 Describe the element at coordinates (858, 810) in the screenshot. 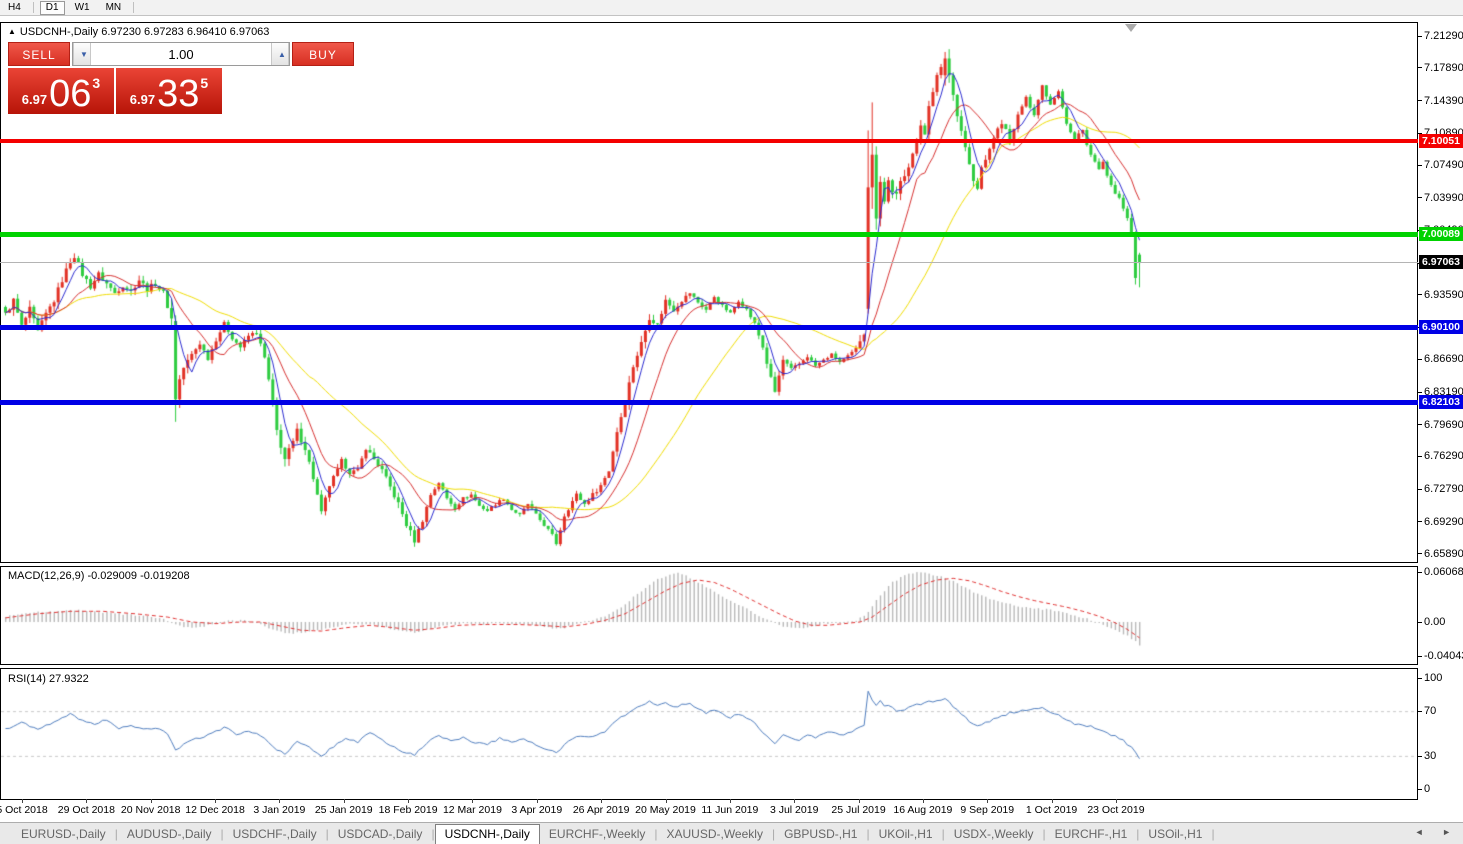

I see `date-axis-label: 25 Jul 2019` at that location.